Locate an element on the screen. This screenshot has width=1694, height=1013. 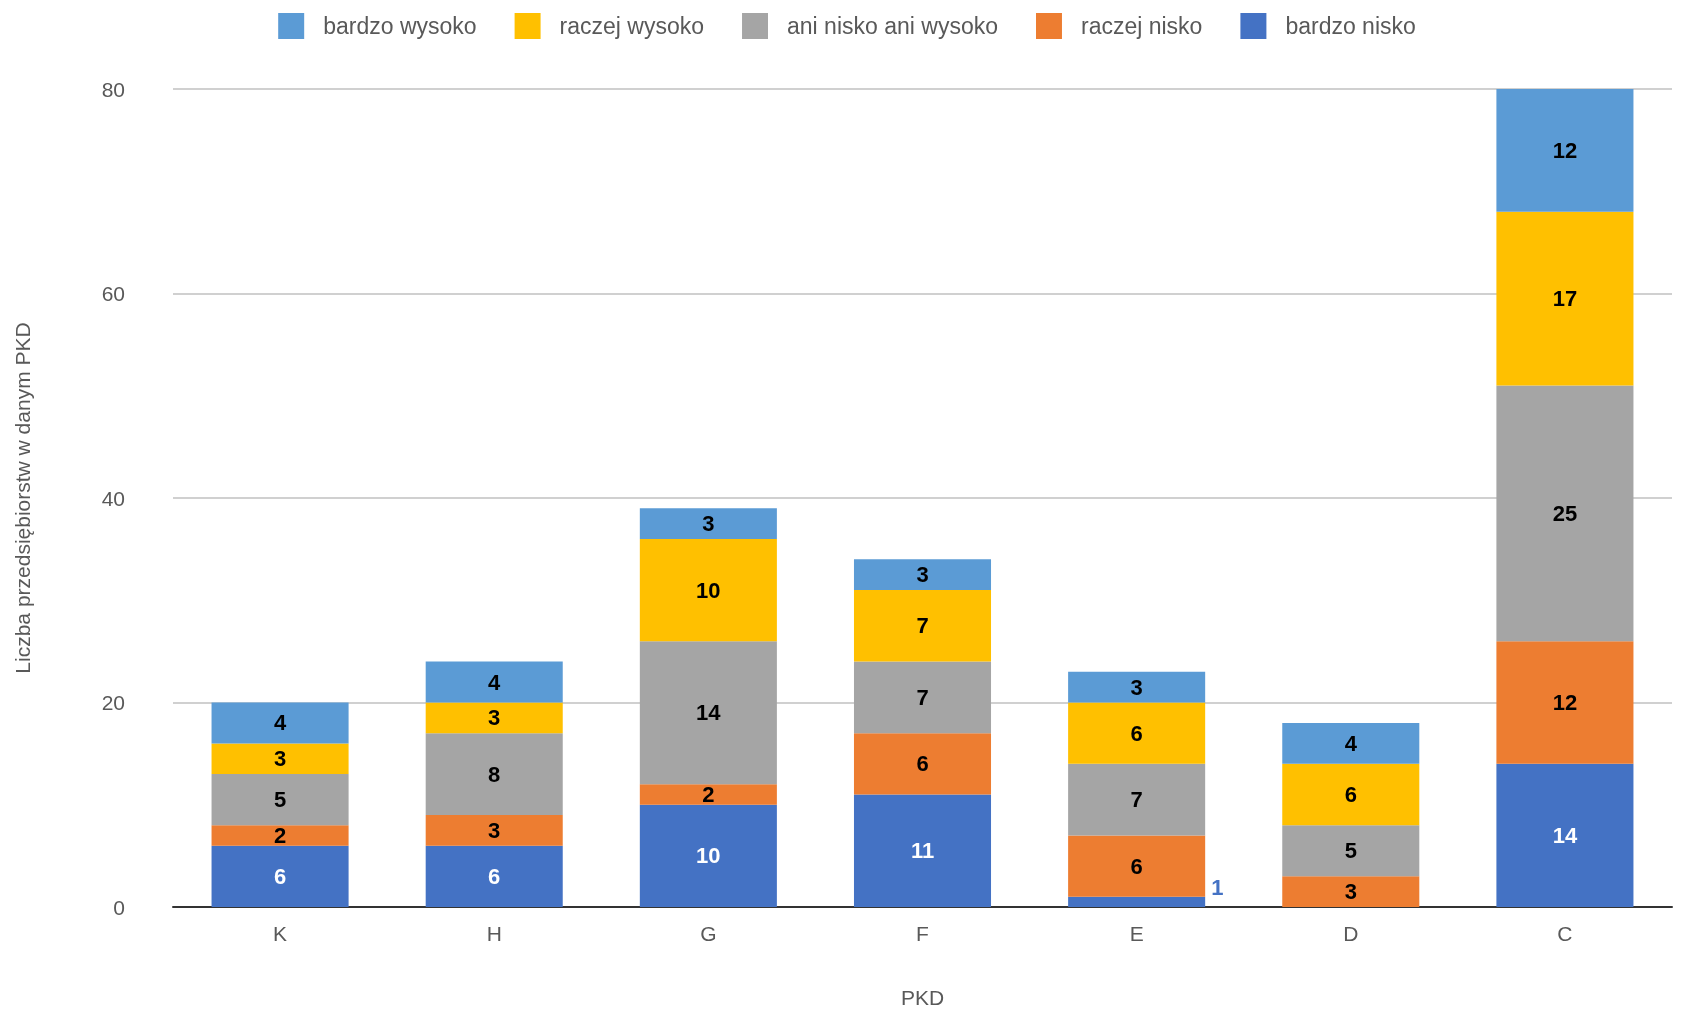
legend-label: bardzo nisko is located at coordinates (1350, 26).